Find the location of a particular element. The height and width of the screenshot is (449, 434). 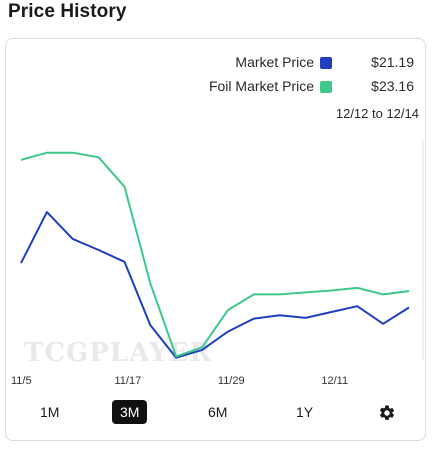

range-selector: 1M 3M 6M 1Y is located at coordinates (216, 413).